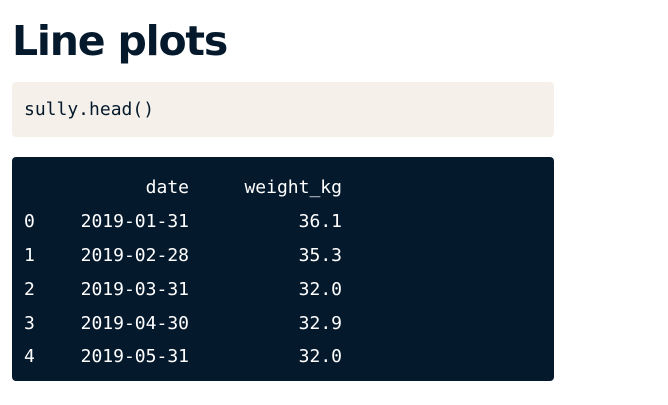 This screenshot has width=668, height=405. What do you see at coordinates (47, 188) in the screenshot?
I see `index-column-header` at bounding box center [47, 188].